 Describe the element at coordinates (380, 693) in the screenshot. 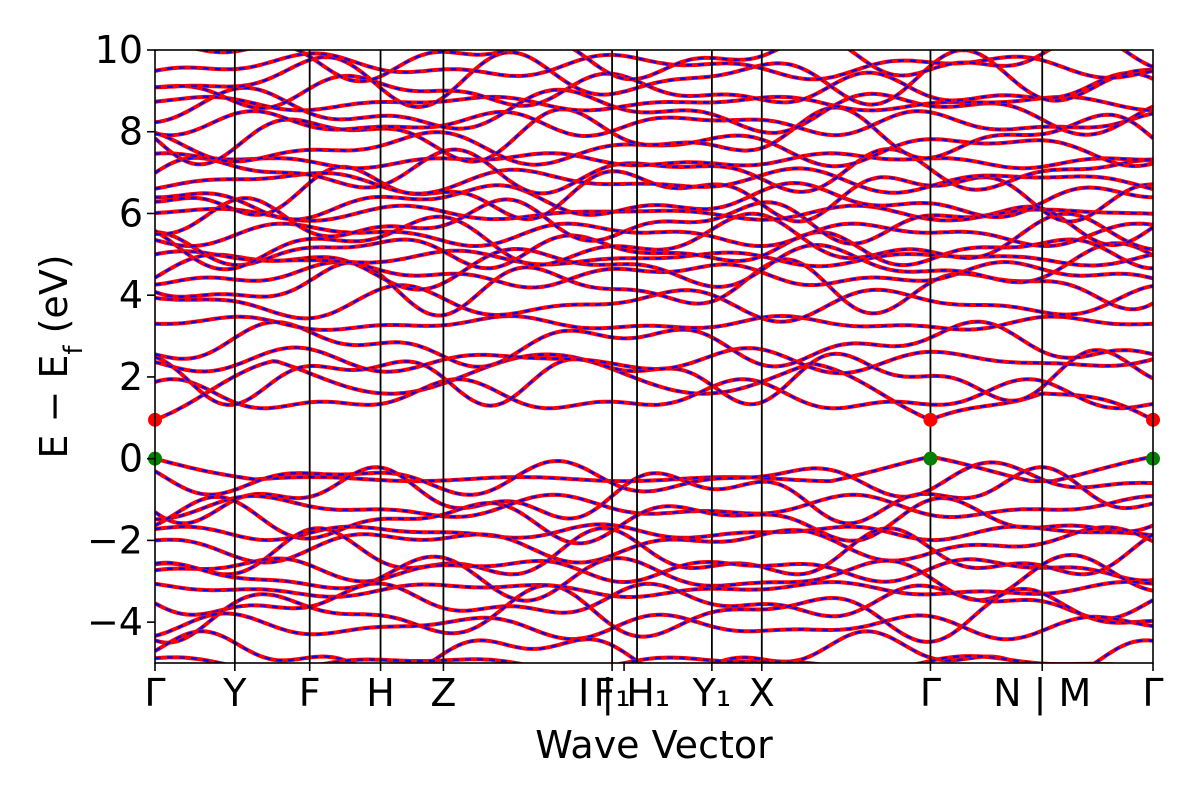

I see `x-tick-label: H` at that location.